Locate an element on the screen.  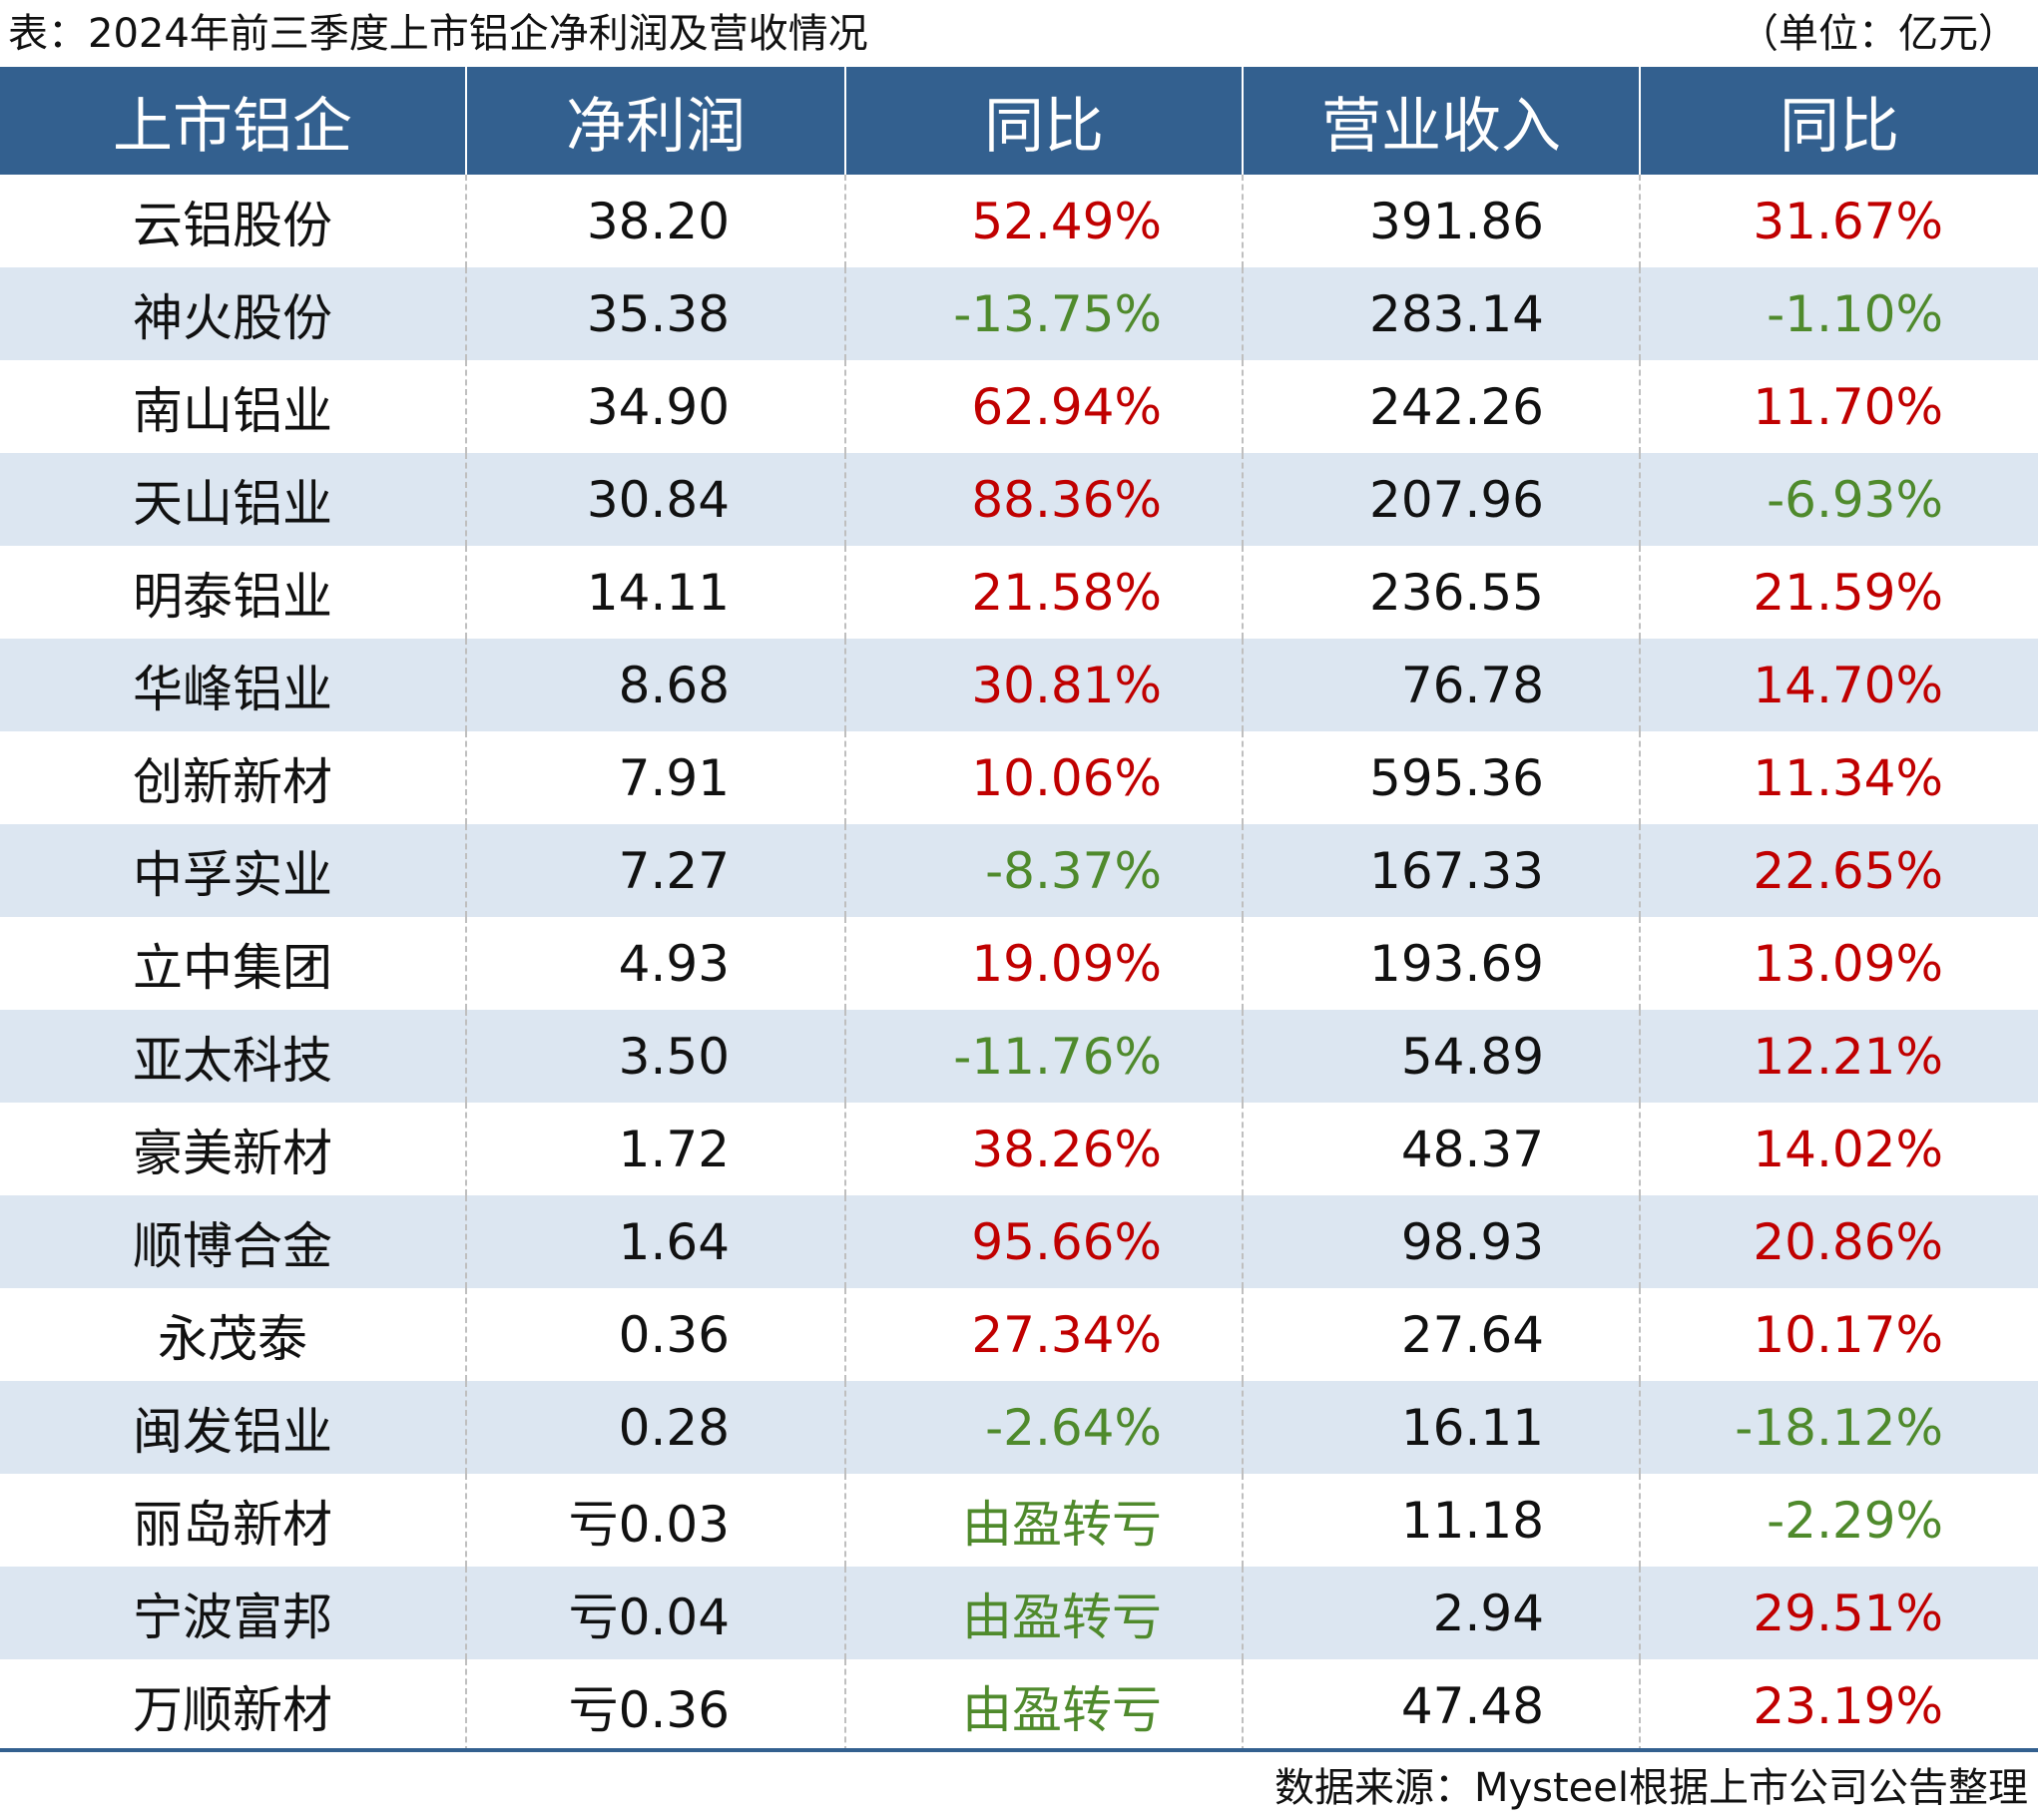
table-row: 亚太科技 3.50 -11.76% 54.89 12.21% is located at coordinates (1019, 1057).